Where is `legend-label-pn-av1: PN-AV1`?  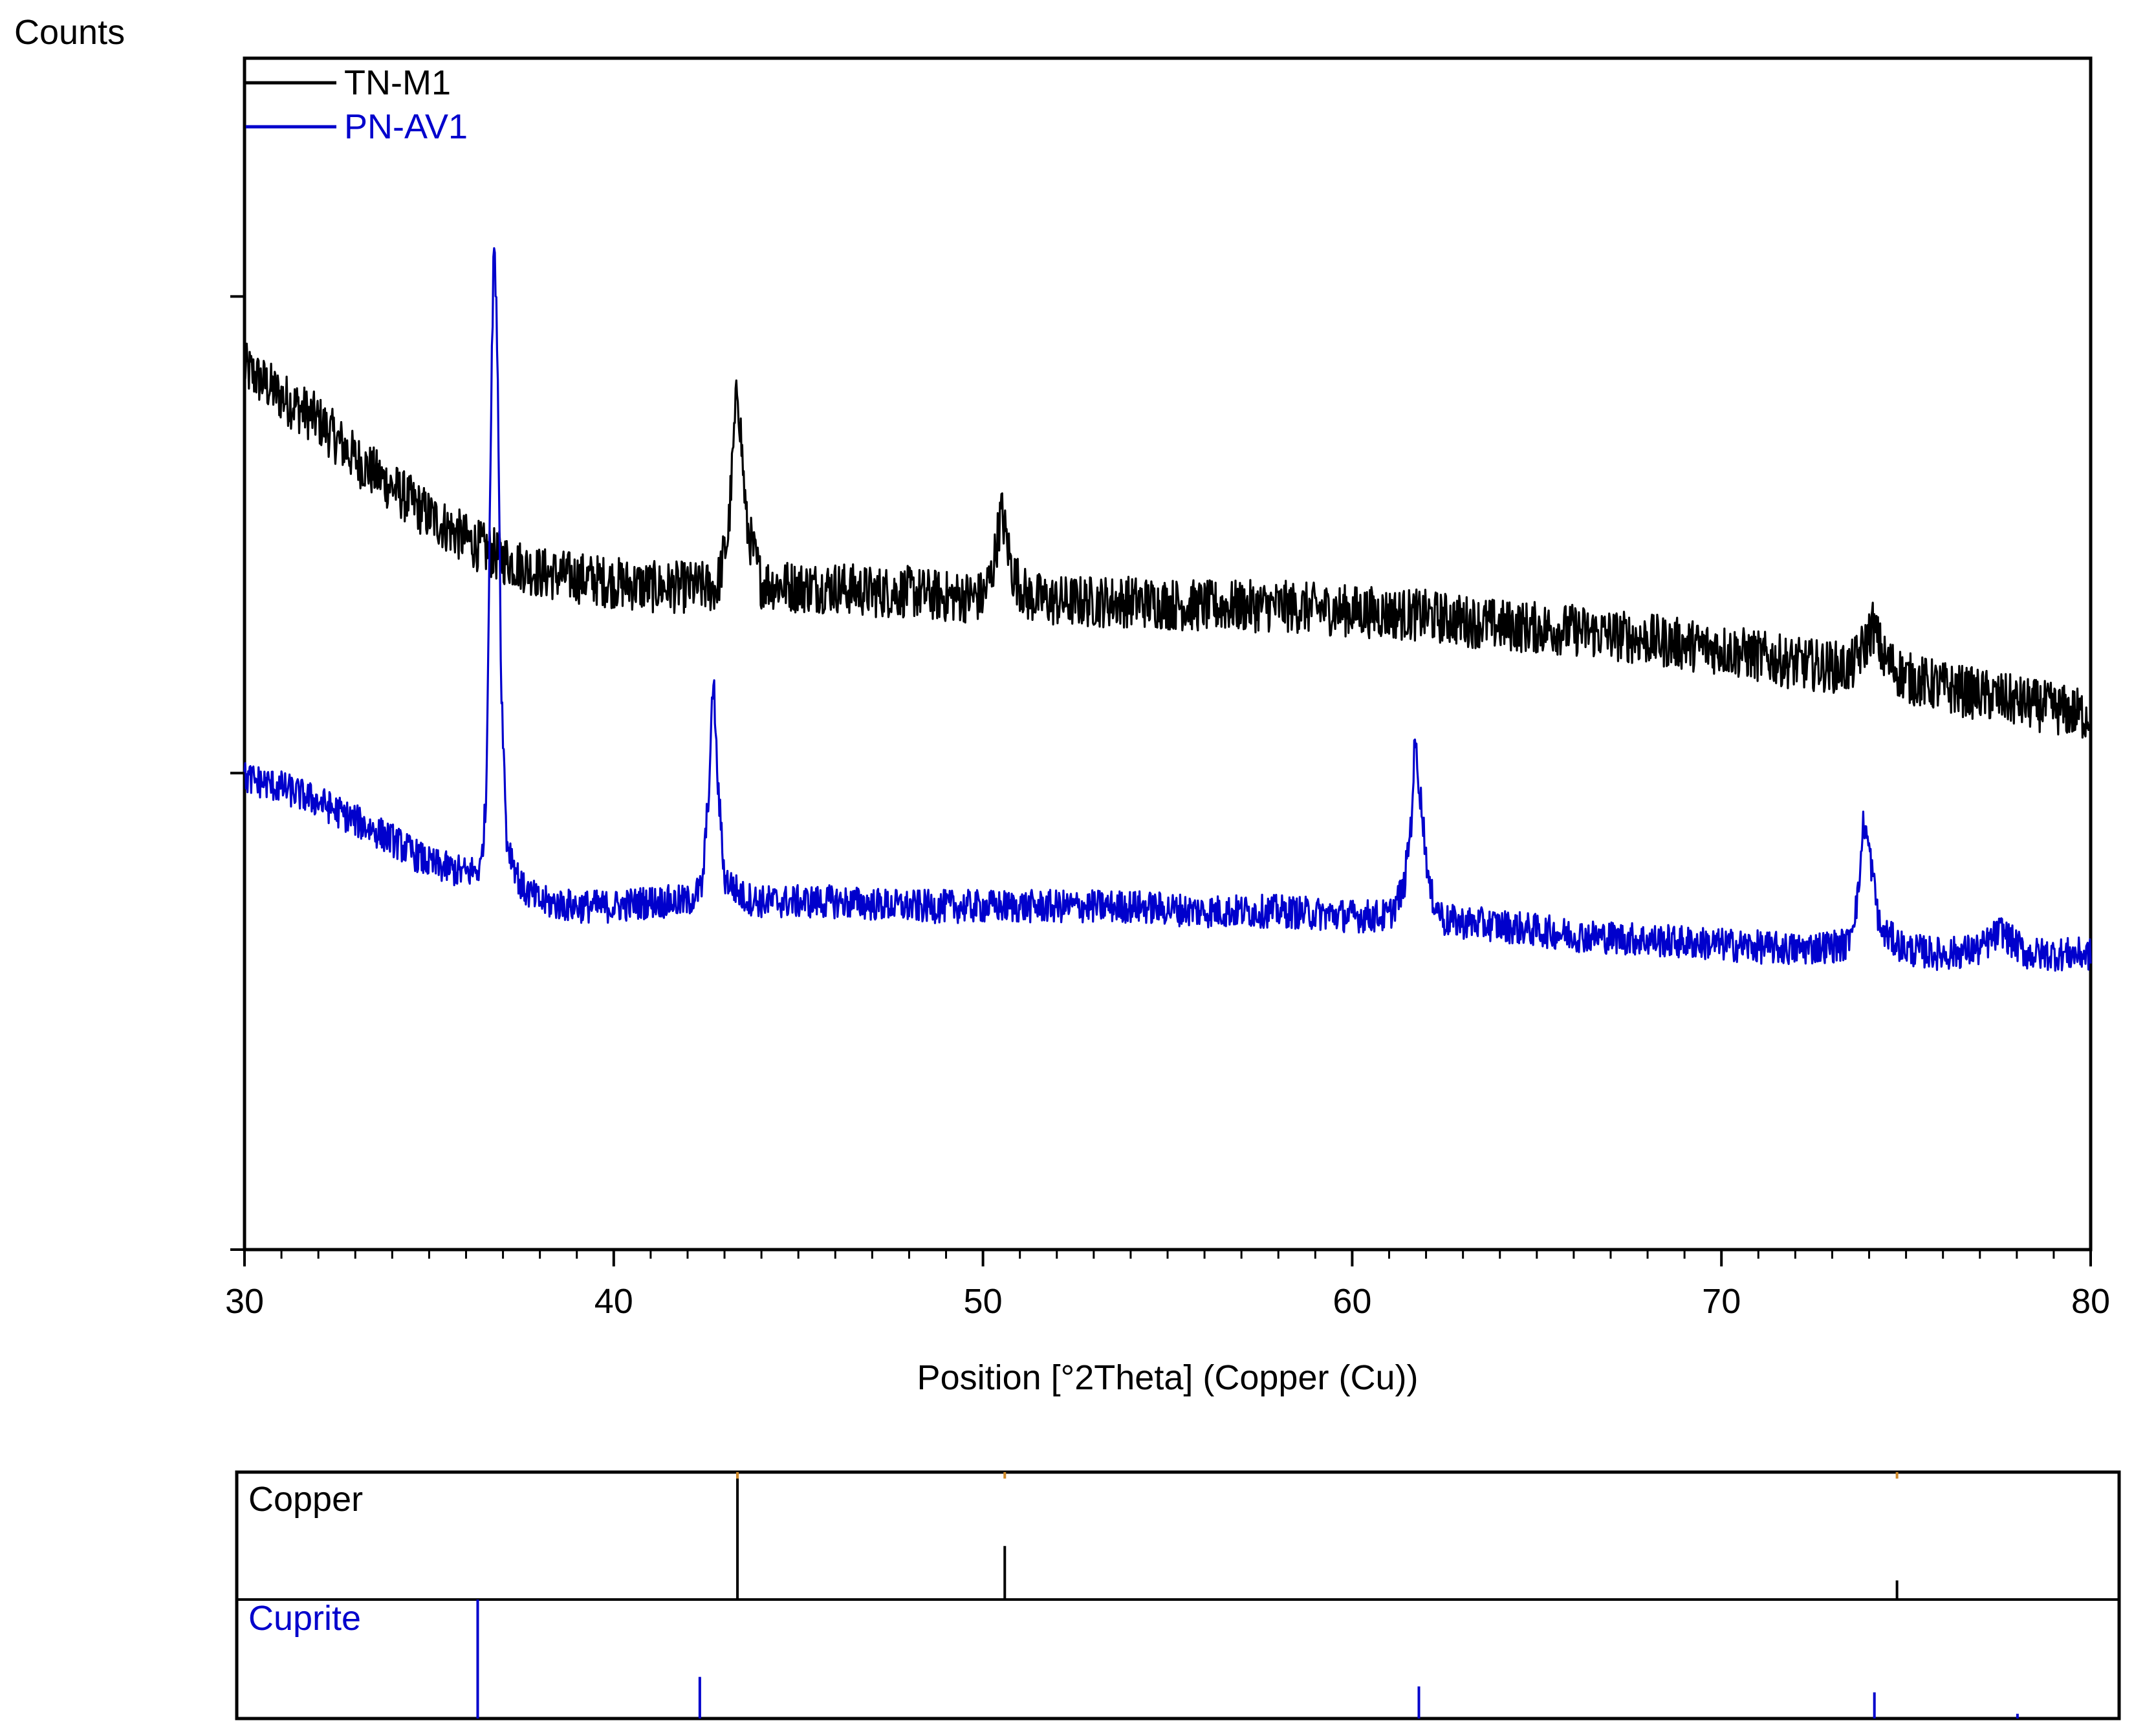
legend-label-pn-av1: PN-AV1 is located at coordinates (406, 126).